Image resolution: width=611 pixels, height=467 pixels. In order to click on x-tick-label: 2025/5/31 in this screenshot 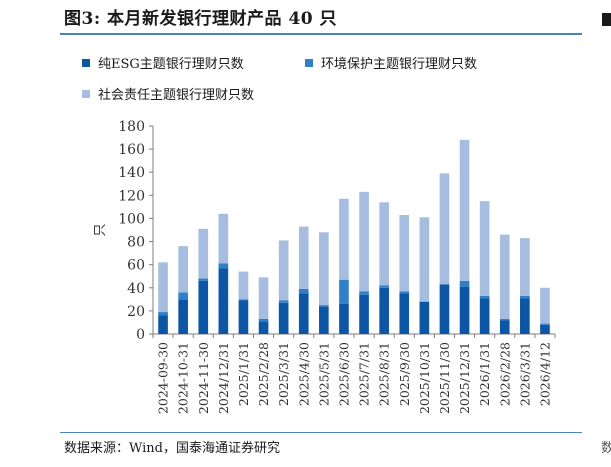, I will do `click(323, 374)`.